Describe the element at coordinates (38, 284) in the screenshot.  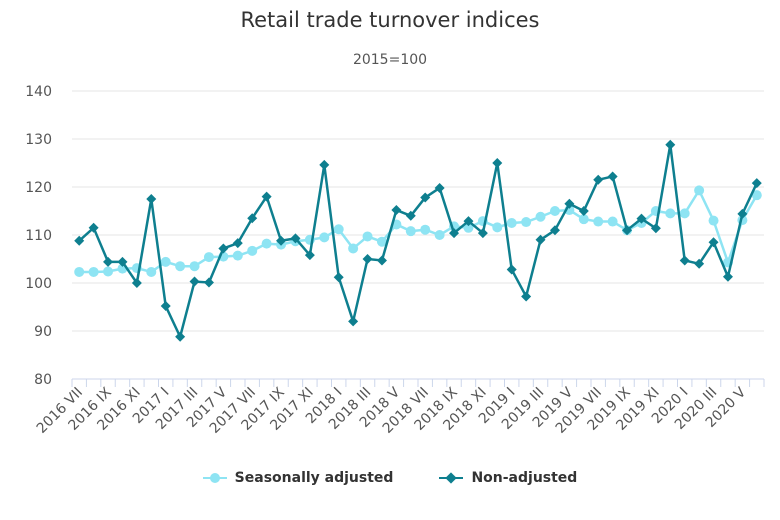
I see `y-tick-label: 100` at that location.